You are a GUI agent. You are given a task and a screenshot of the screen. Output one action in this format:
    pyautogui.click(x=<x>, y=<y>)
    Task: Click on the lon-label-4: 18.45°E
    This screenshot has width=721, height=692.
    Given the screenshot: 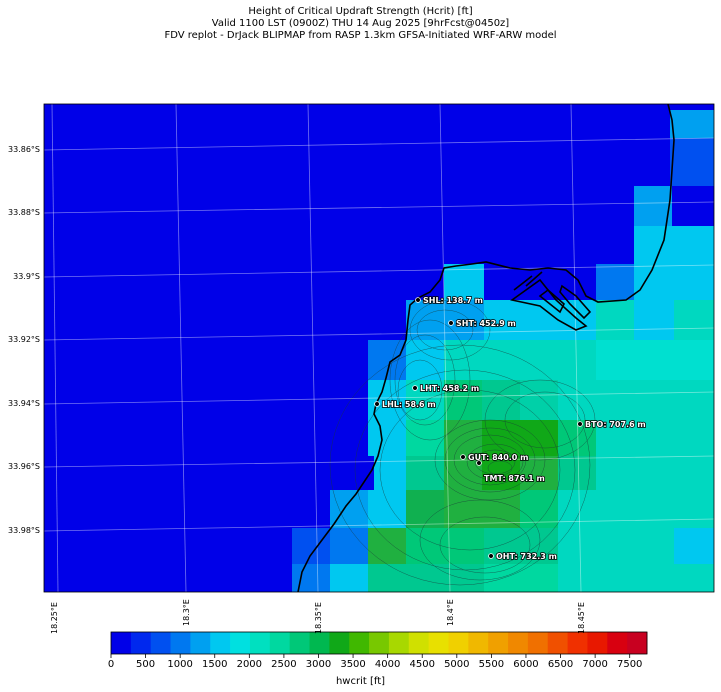 What is the action you would take?
    pyautogui.click(x=581, y=618)
    